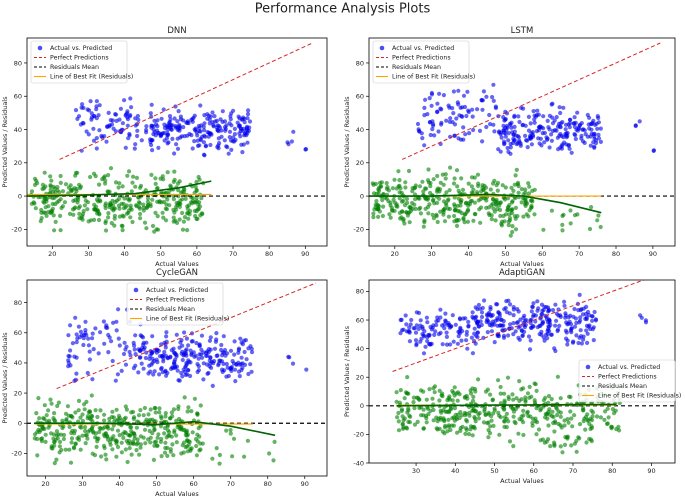 The height and width of the screenshot is (501, 685). Describe the element at coordinates (468, 254) in the screenshot. I see `x-tick-label: 40` at that location.